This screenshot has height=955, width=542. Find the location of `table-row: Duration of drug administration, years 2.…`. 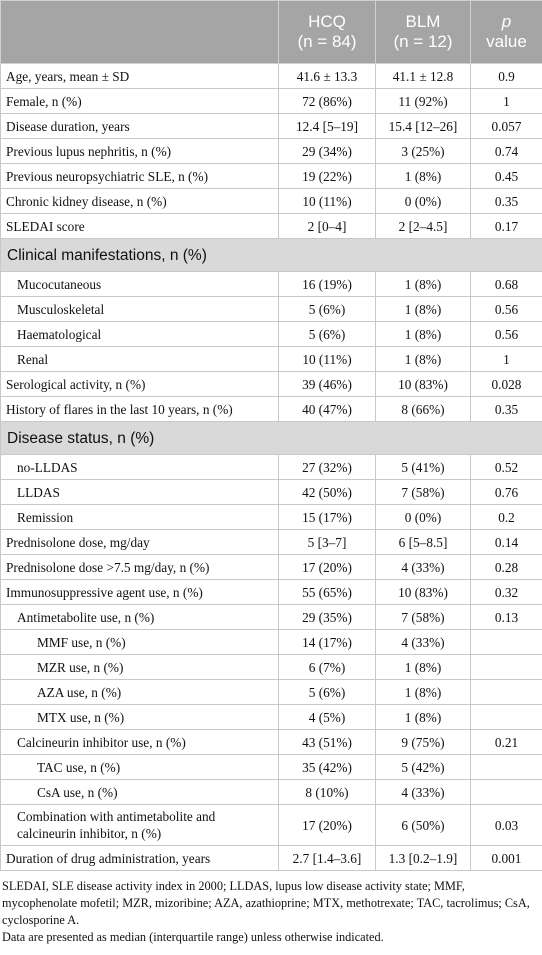

table-row: Duration of drug administration, years 2.… is located at coordinates (271, 858).